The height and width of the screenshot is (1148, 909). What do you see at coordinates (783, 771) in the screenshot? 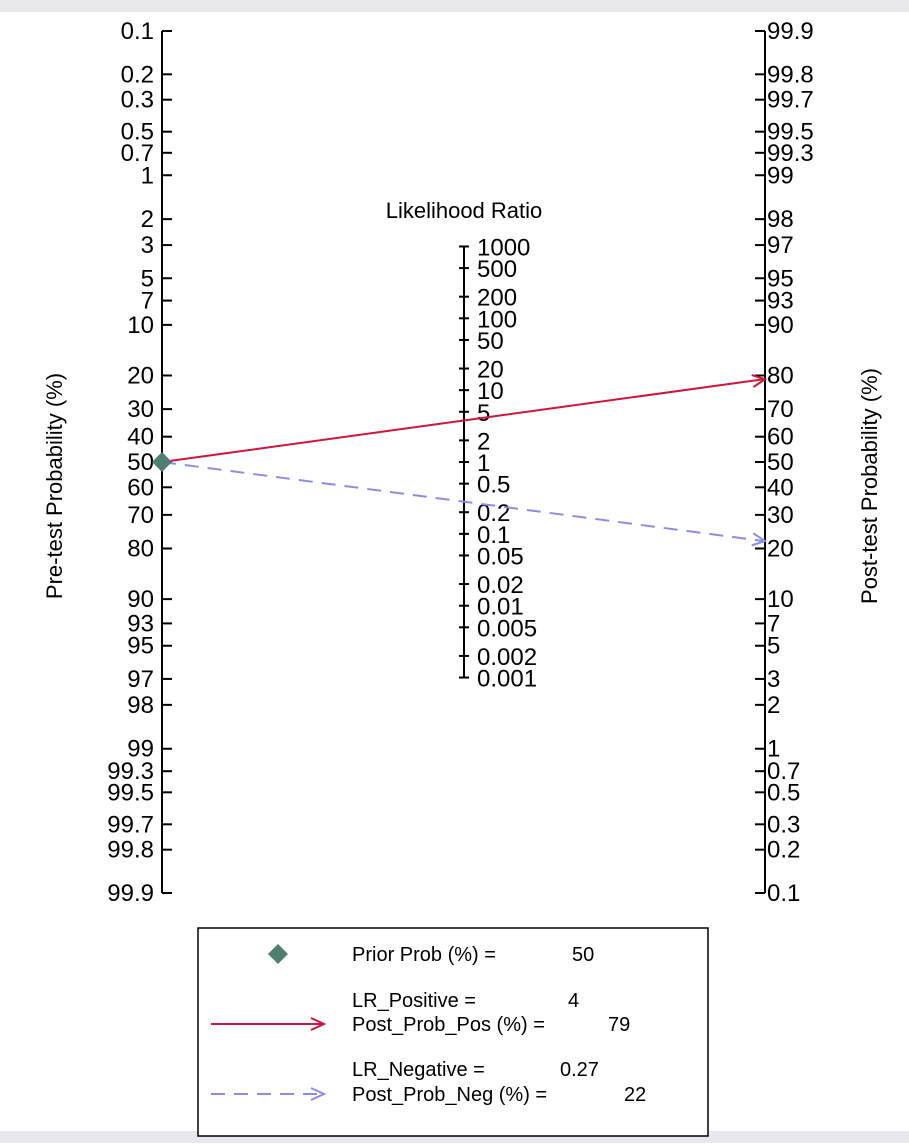
I see `right-axis-tick-label: 0.7` at bounding box center [783, 771].